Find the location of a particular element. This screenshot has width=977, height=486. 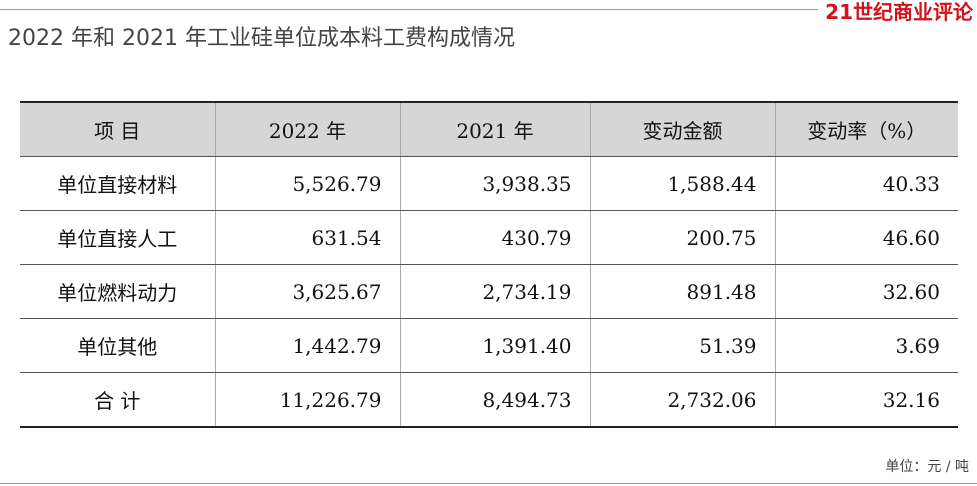

cell: 430.79 is located at coordinates (494, 237).